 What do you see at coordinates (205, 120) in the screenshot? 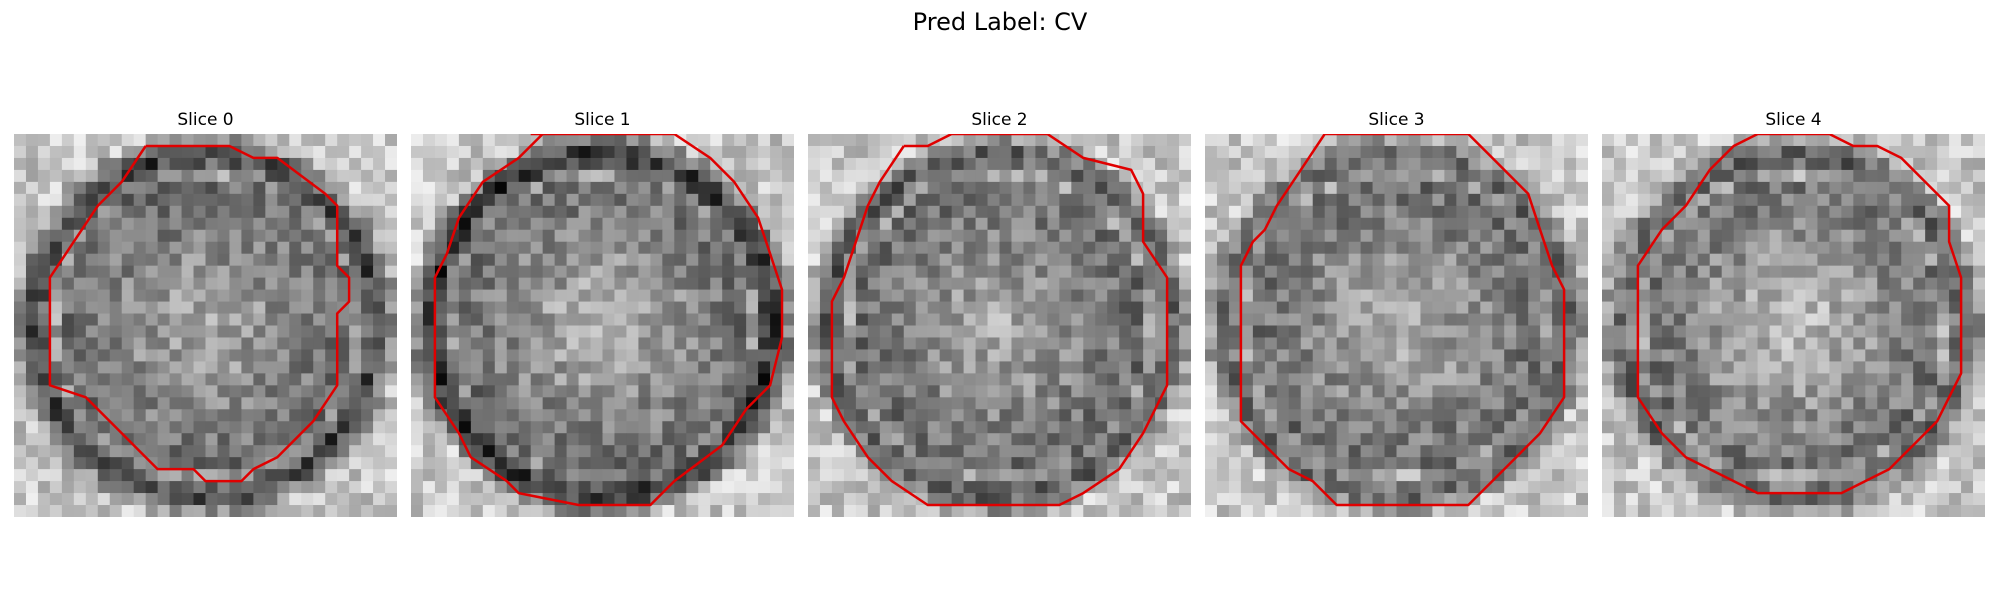
I see `slice-title-0: Slice 0` at bounding box center [205, 120].